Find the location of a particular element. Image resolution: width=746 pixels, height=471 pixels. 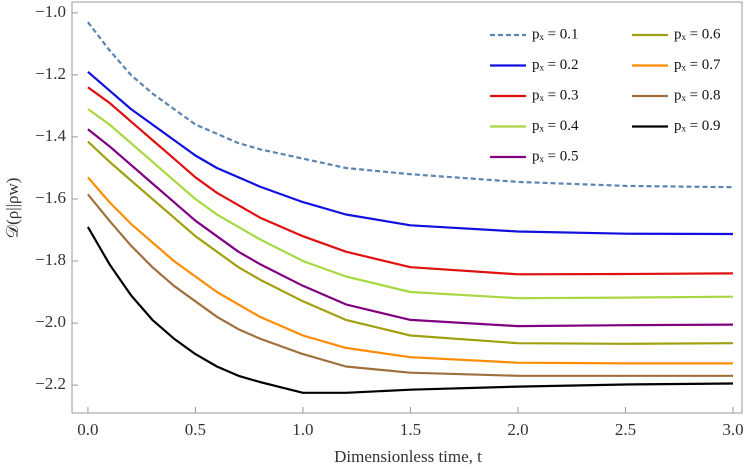

y-tick-label: −1.0 is located at coordinates (50, 11).